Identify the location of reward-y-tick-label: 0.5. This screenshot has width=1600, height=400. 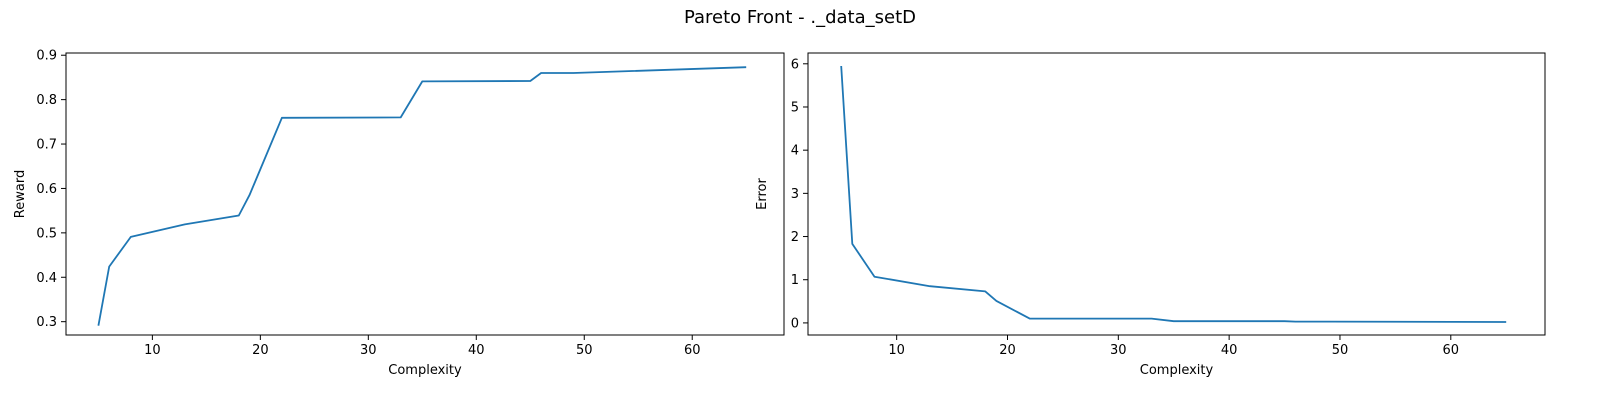
(46, 233).